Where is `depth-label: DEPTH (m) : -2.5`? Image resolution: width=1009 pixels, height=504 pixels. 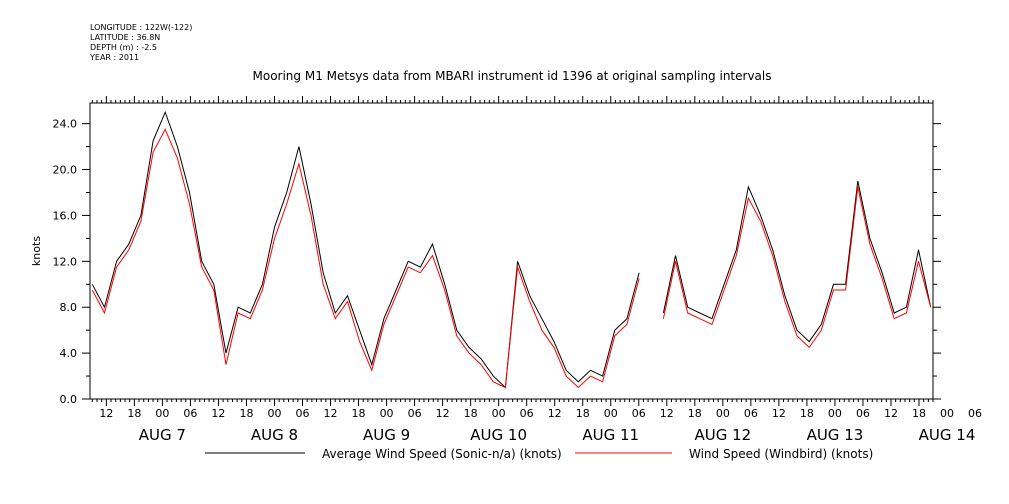
depth-label: DEPTH (m) : -2.5 is located at coordinates (123, 47).